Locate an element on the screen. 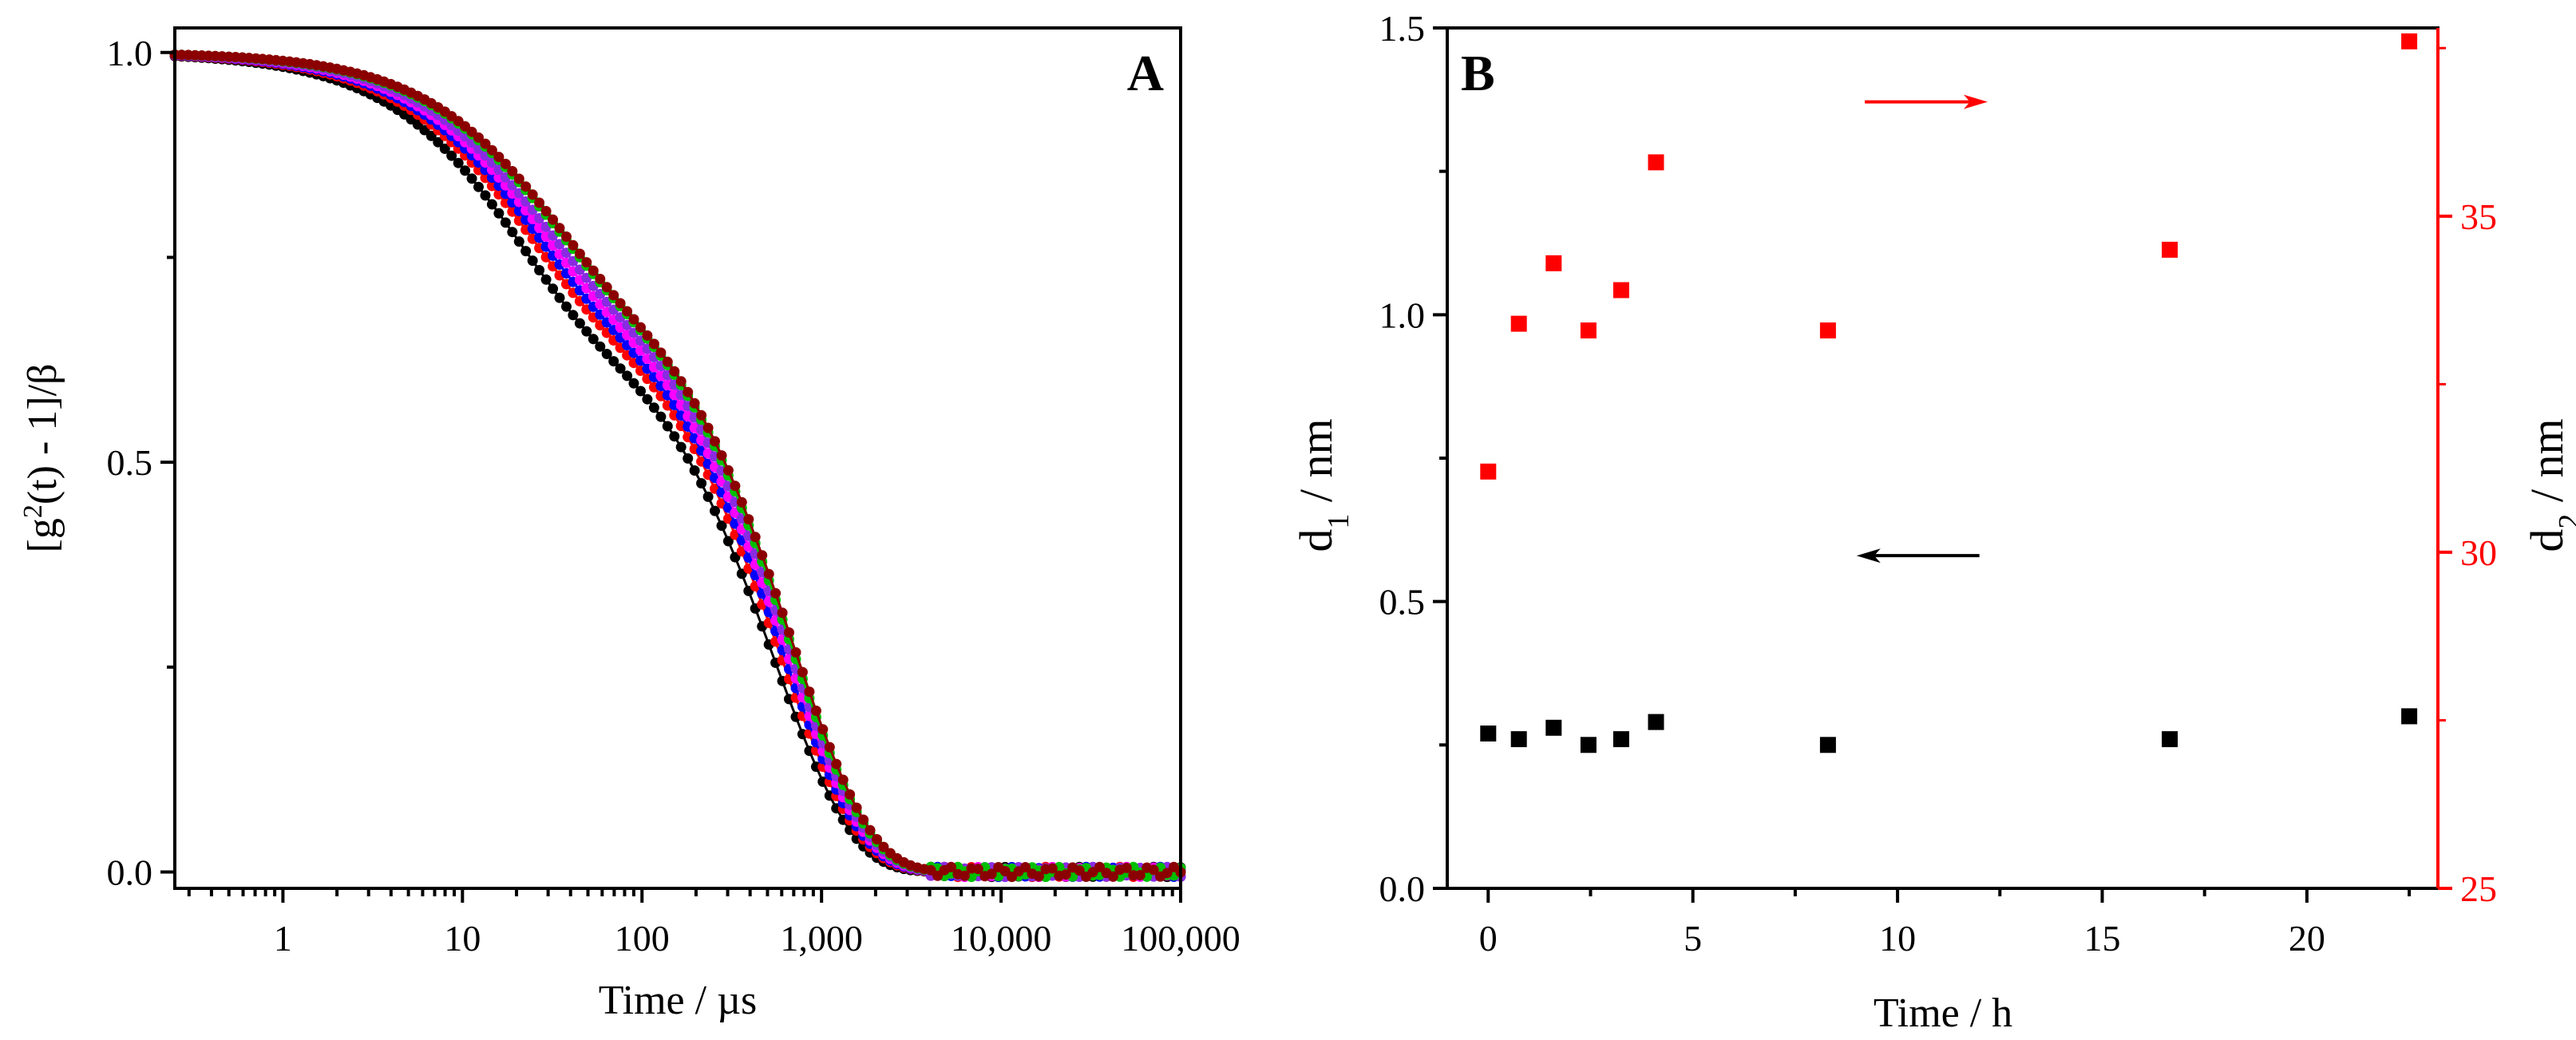 This screenshot has width=2576, height=1040. panel-a-y-label-part-2: (t) - 1]/β is located at coordinates (43, 434).